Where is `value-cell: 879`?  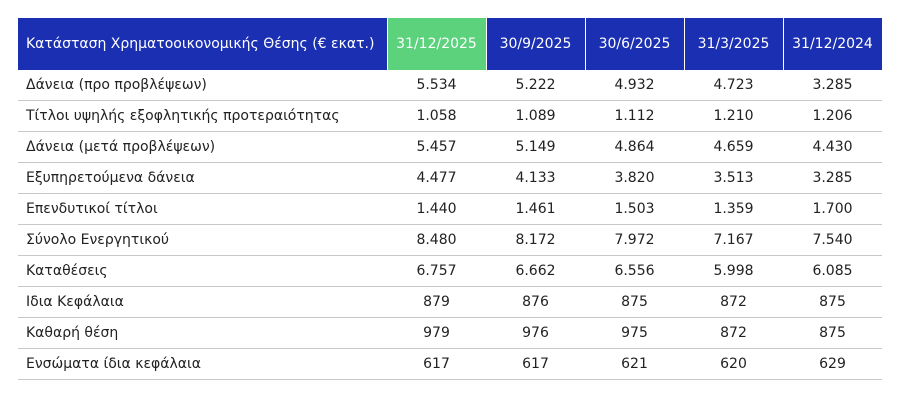
value-cell: 879 is located at coordinates (436, 302).